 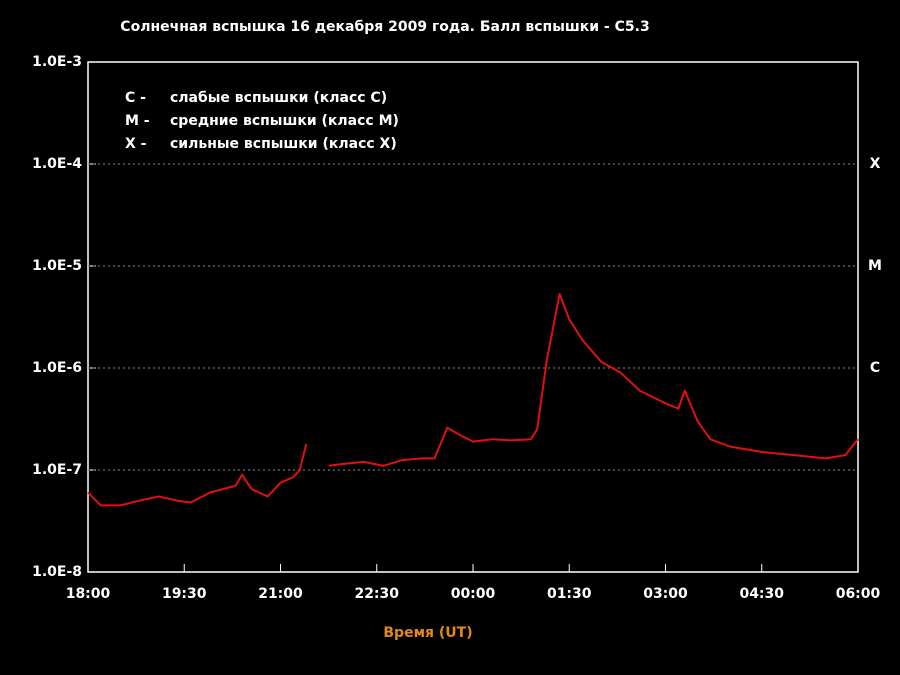 I want to click on y-tick-label: 1.0E-4, so click(x=57, y=164).